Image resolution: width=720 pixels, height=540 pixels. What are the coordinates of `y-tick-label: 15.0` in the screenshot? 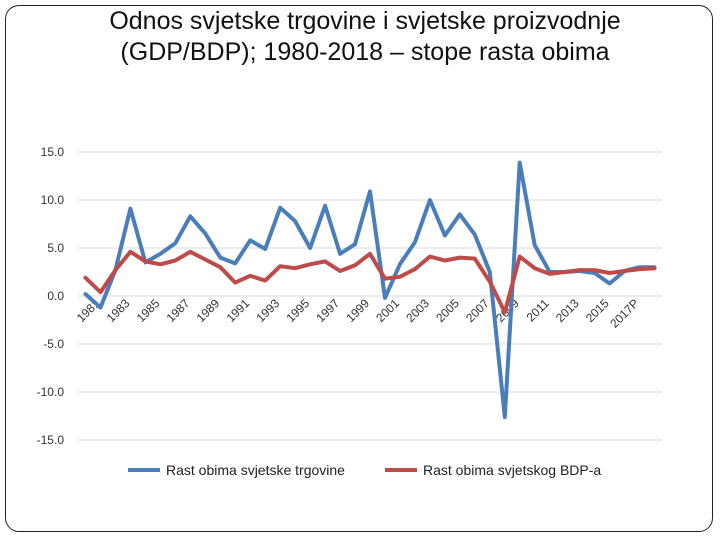 It's located at (53, 152).